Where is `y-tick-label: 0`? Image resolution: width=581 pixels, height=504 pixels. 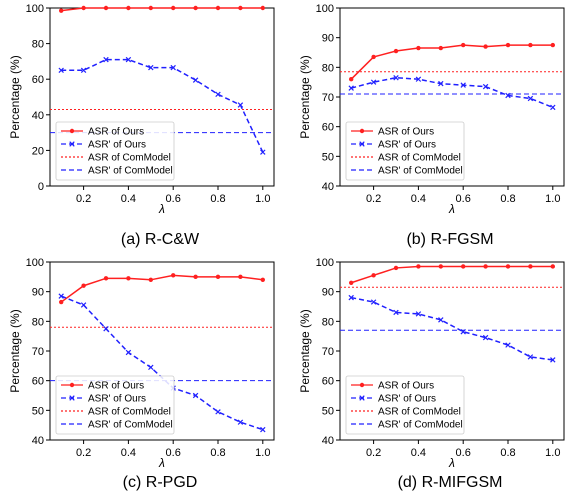 y-tick-label: 0 is located at coordinates (41, 187).